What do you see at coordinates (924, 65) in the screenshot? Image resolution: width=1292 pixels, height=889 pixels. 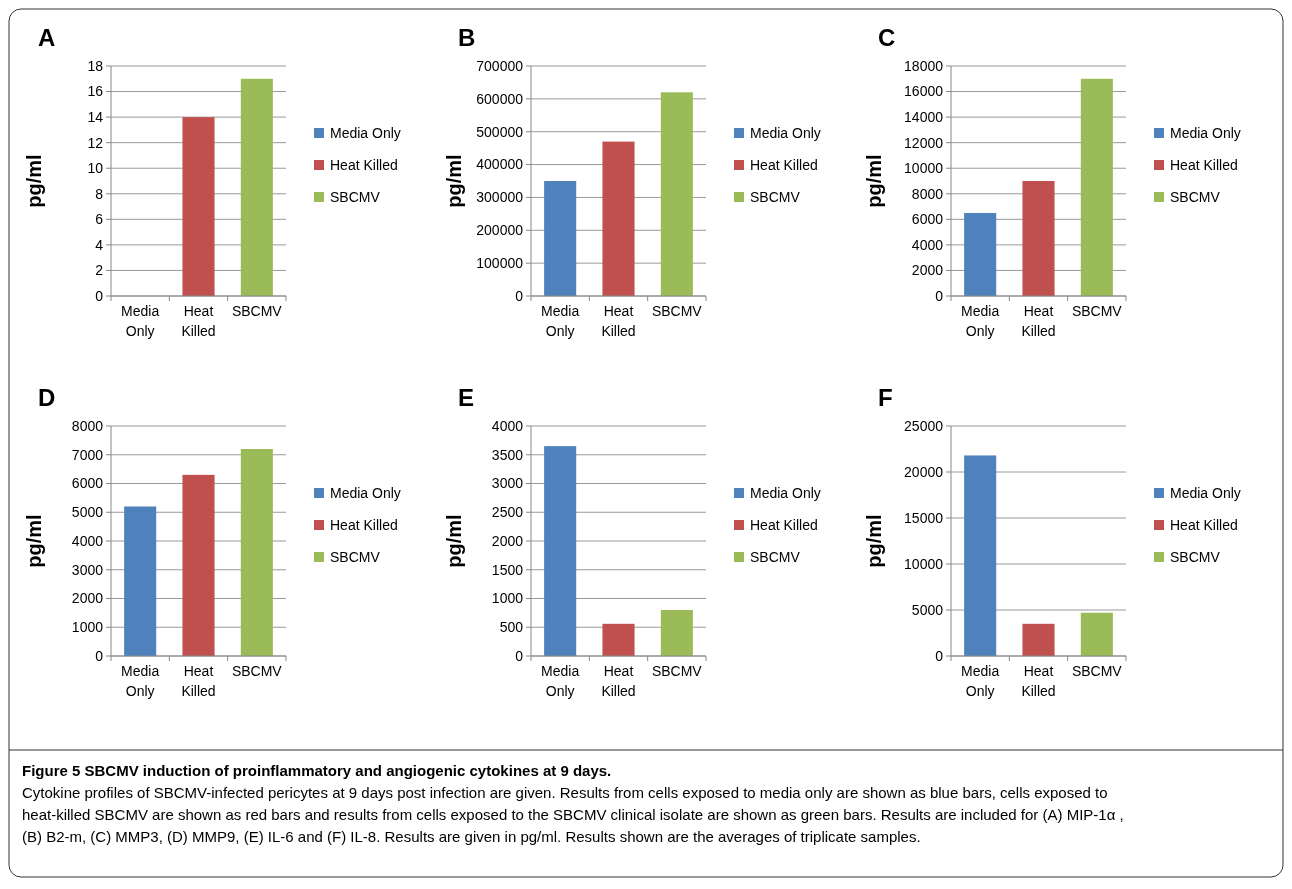 I see `y-tick-label: 18000` at bounding box center [924, 65].